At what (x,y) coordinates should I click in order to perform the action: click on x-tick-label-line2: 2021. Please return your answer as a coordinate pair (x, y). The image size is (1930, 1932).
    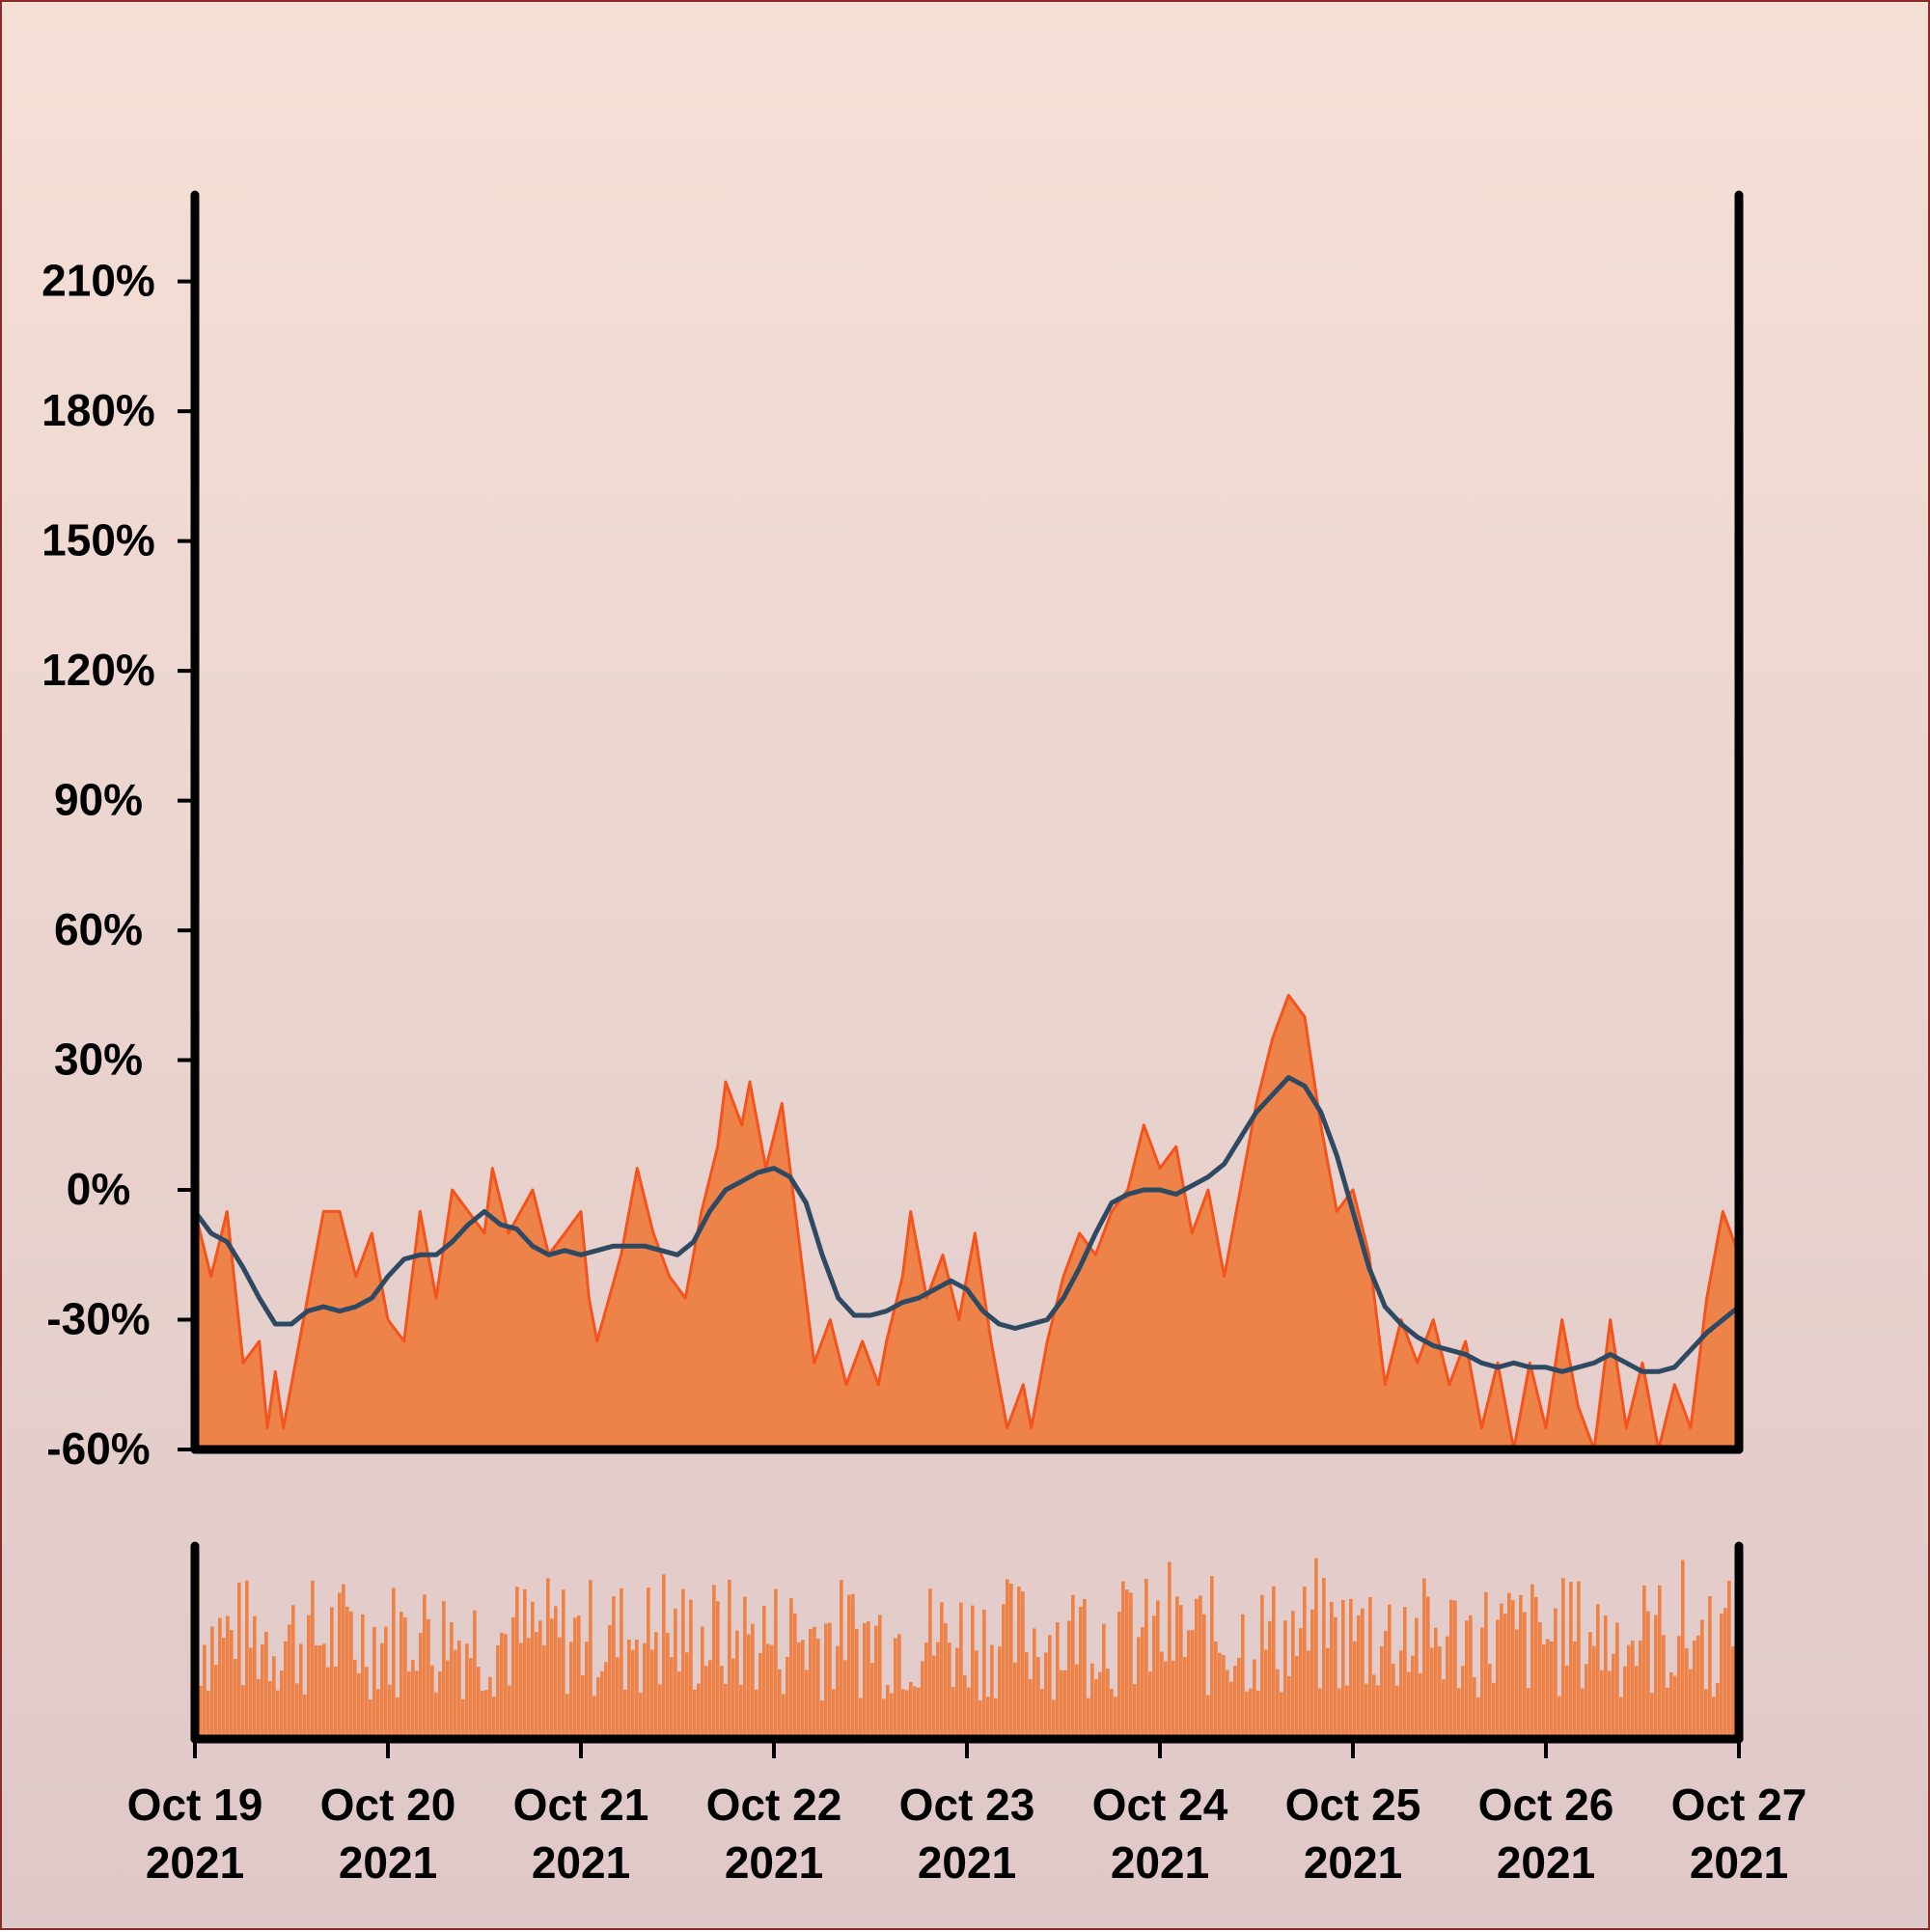
    Looking at the image, I should click on (581, 1862).